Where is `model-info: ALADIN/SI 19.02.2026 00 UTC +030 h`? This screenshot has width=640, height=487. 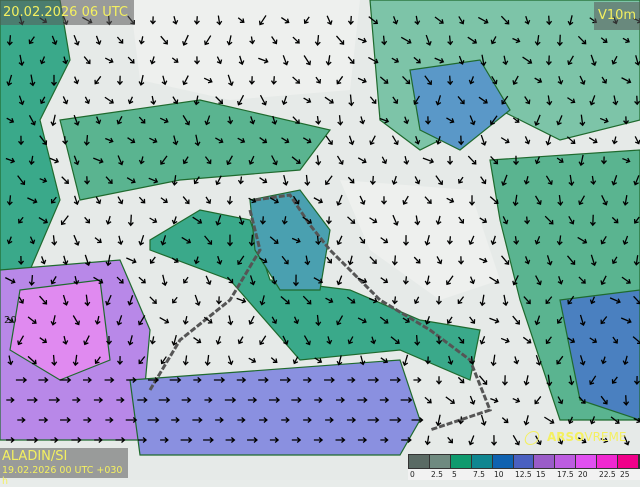 model-info: ALADIN/SI 19.02.2026 00 UTC +030 h is located at coordinates (64, 467).